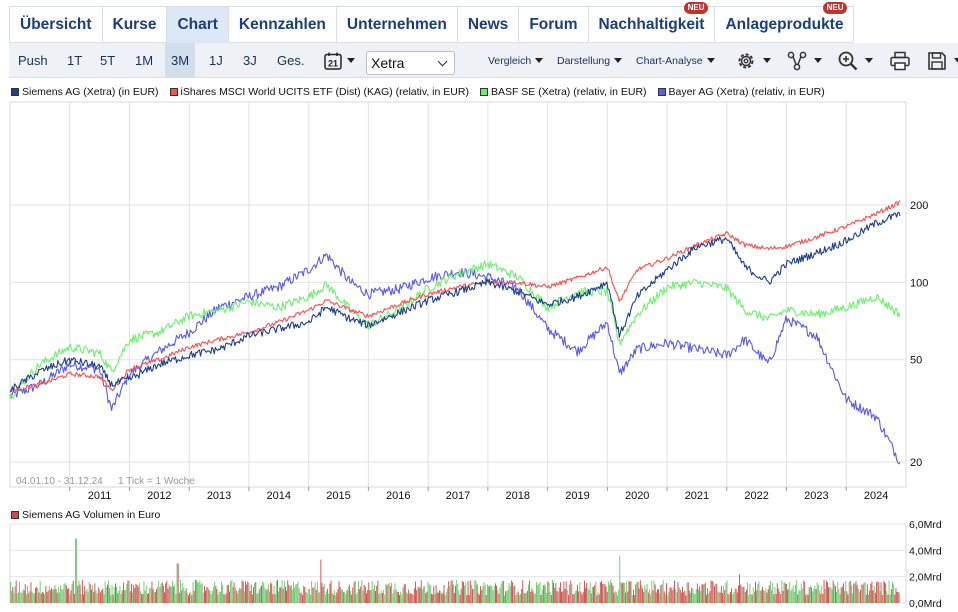  Describe the element at coordinates (510, 60) in the screenshot. I see `compare-label: Vergleich` at that location.